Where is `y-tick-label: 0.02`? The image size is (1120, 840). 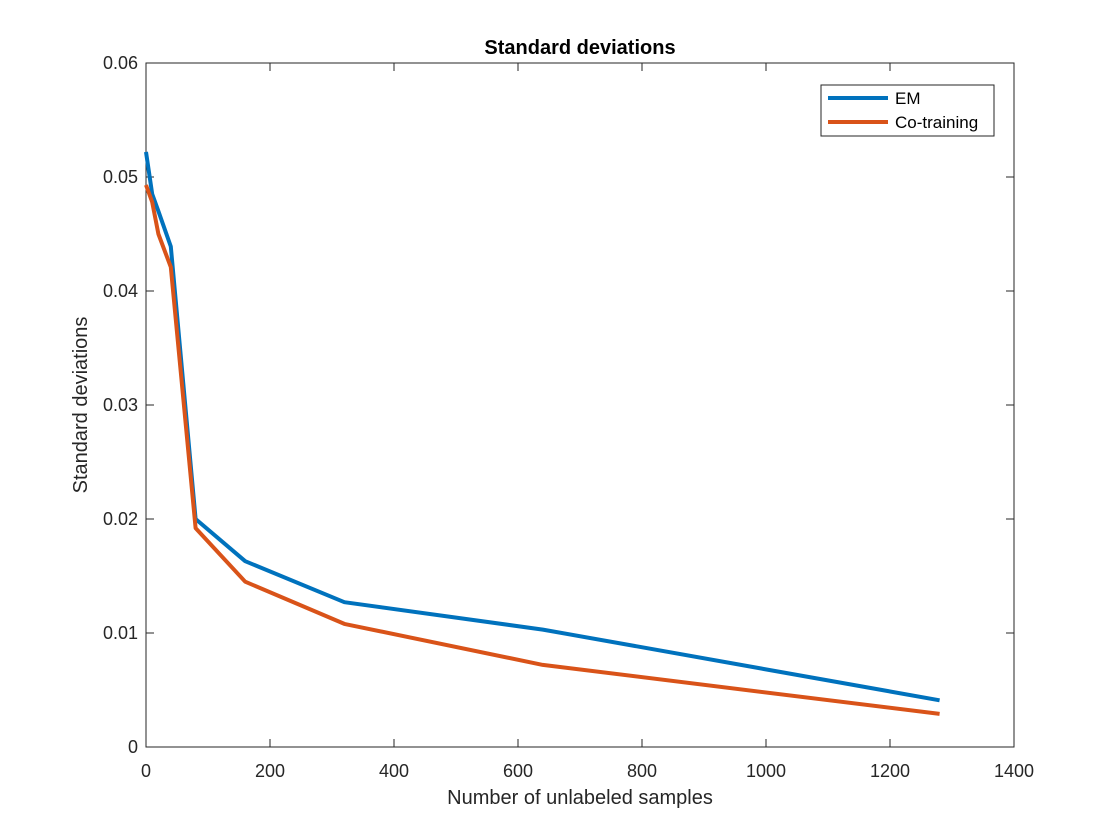
y-tick-label: 0.02 is located at coordinates (120, 519).